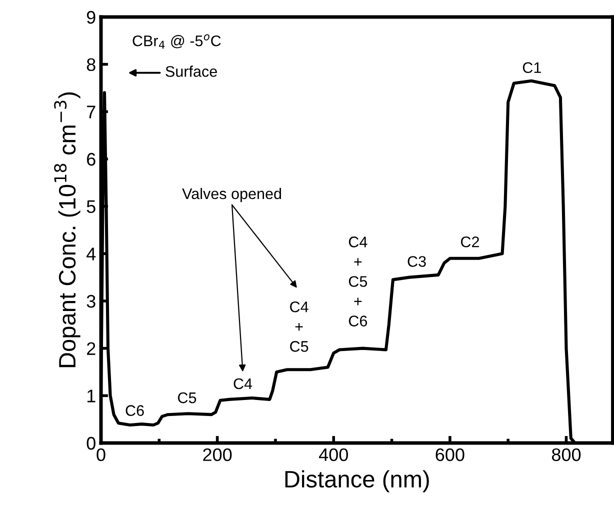 Image resolution: width=614 pixels, height=524 pixels. Describe the element at coordinates (187, 398) in the screenshot. I see `annotation: C5` at that location.